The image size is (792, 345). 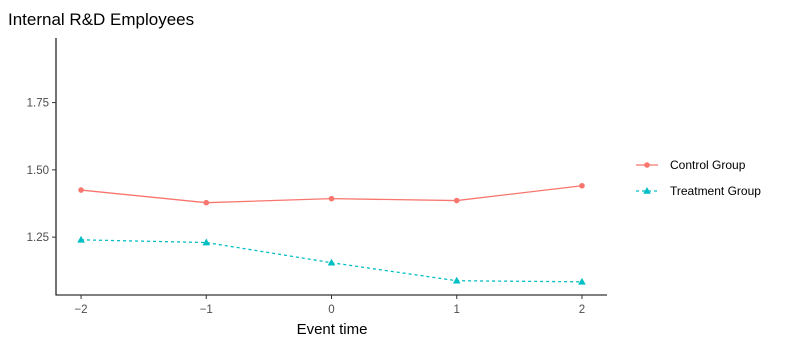 I want to click on y-axis-ticks: 1.25 1.50 1.75, so click(x=41, y=171).